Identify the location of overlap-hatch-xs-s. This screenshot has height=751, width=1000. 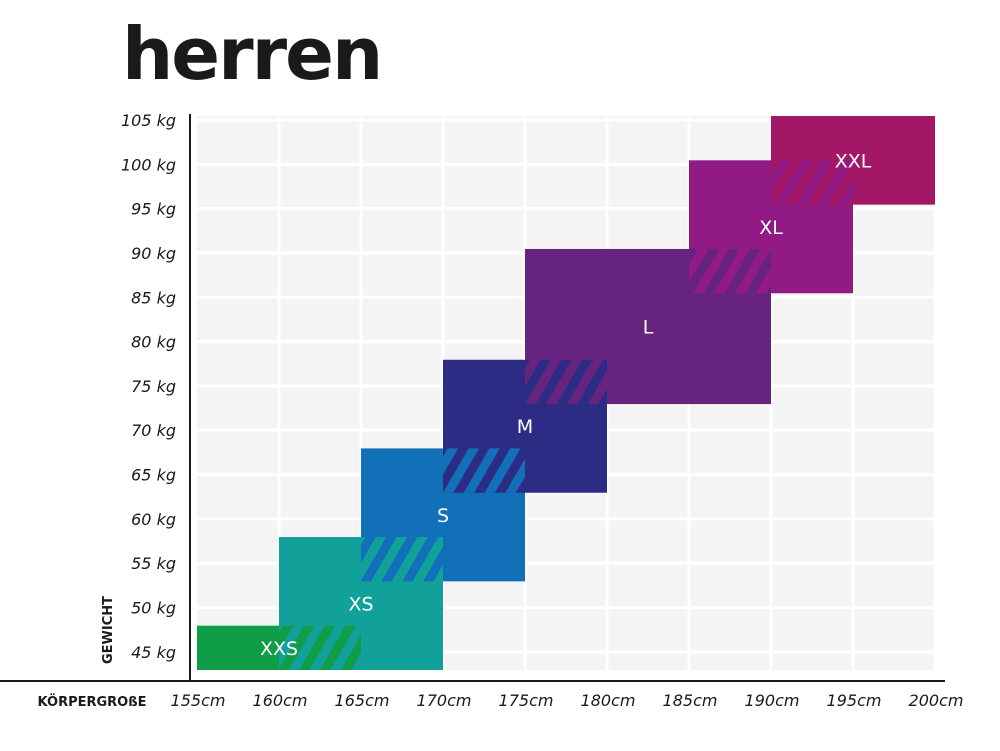
(402, 559).